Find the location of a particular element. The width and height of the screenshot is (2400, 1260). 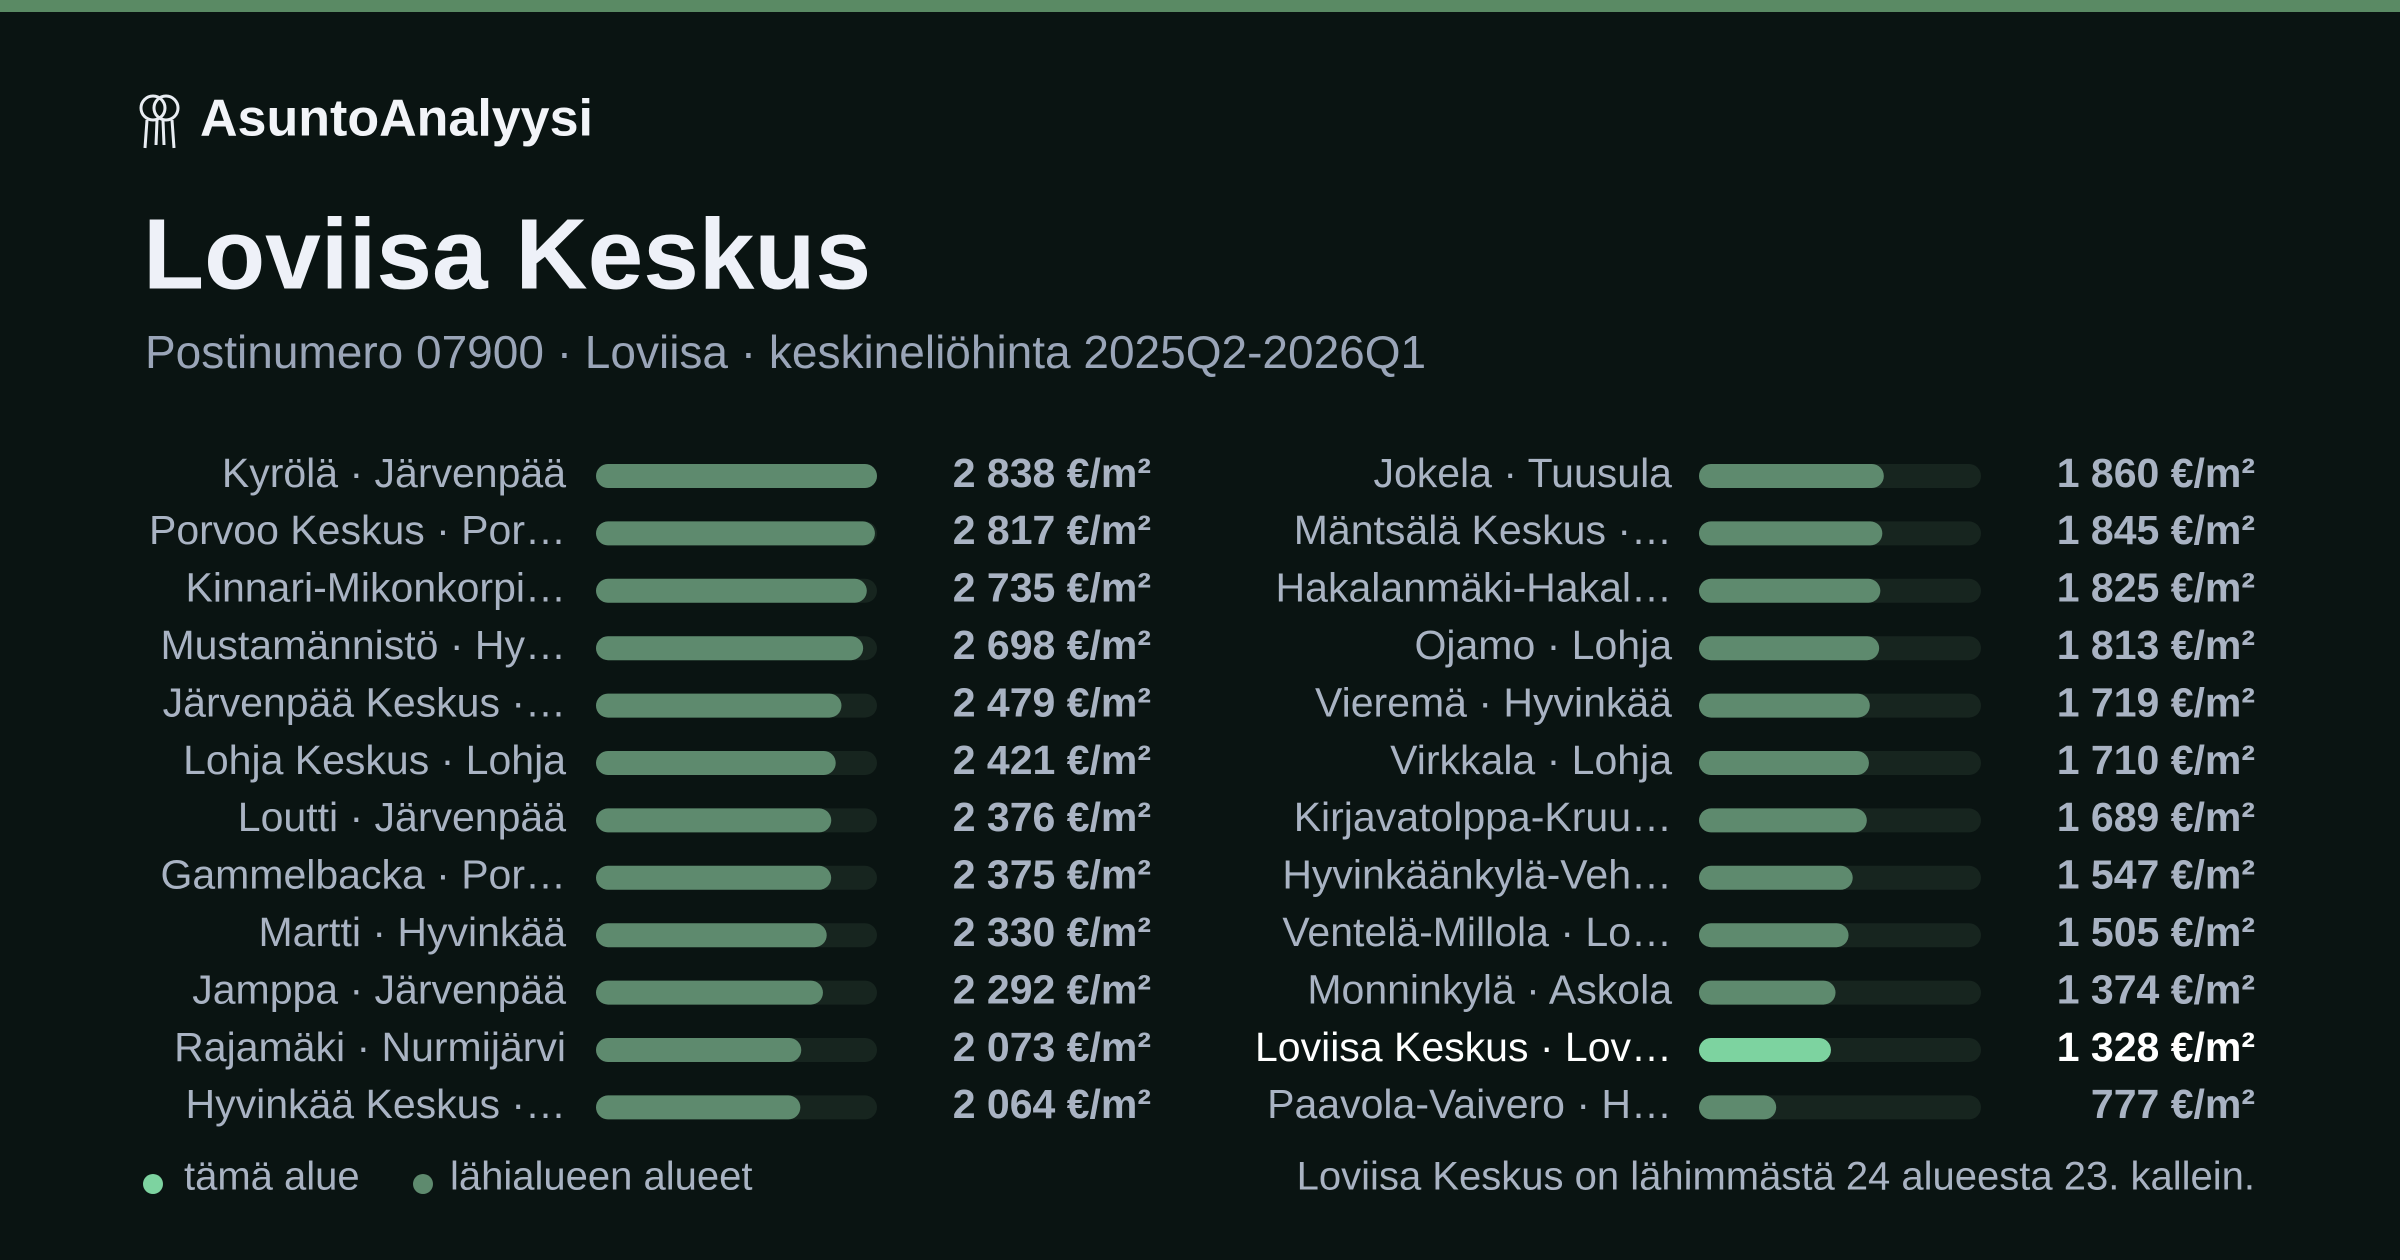

value-label: 1 710 €/m² is located at coordinates (2156, 760).